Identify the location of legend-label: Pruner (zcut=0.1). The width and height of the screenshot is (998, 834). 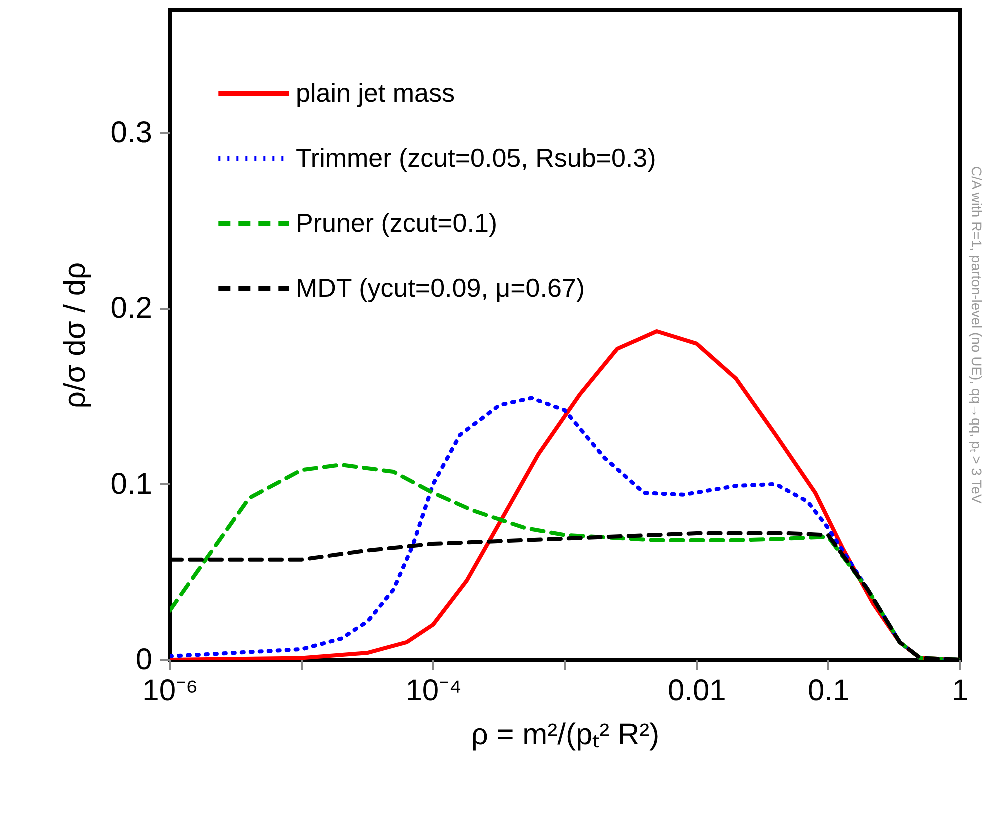
(397, 223).